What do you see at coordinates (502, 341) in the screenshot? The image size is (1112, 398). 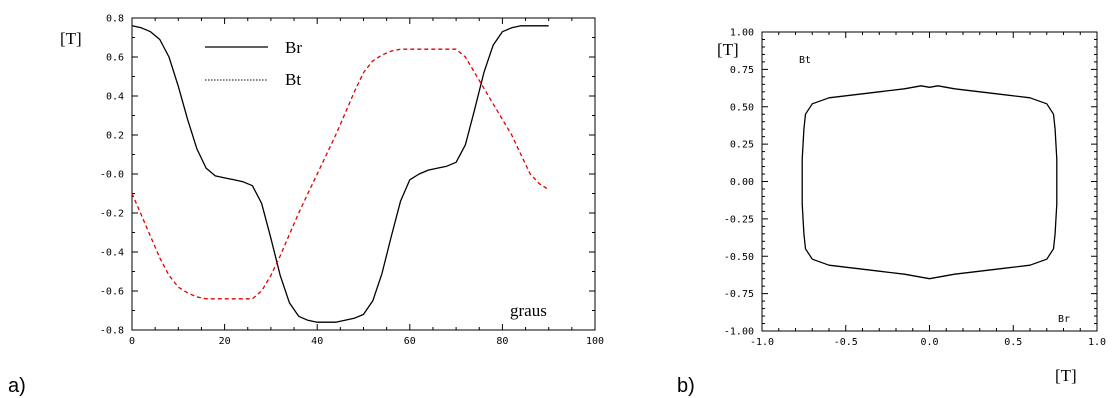 I see `chart-a-x-tick-label: 80` at bounding box center [502, 341].